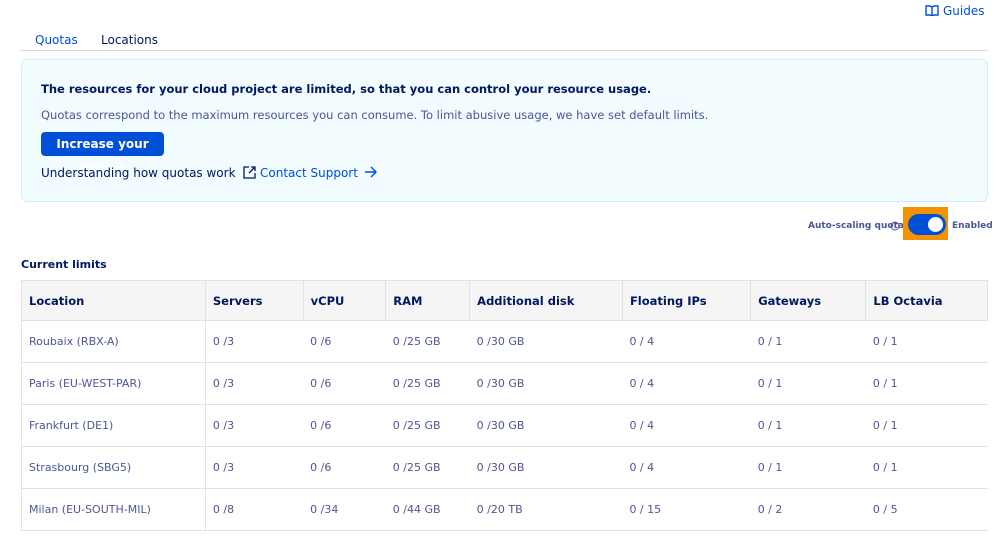 This screenshot has height=541, width=1000. I want to click on guides-link: Guides, so click(955, 11).